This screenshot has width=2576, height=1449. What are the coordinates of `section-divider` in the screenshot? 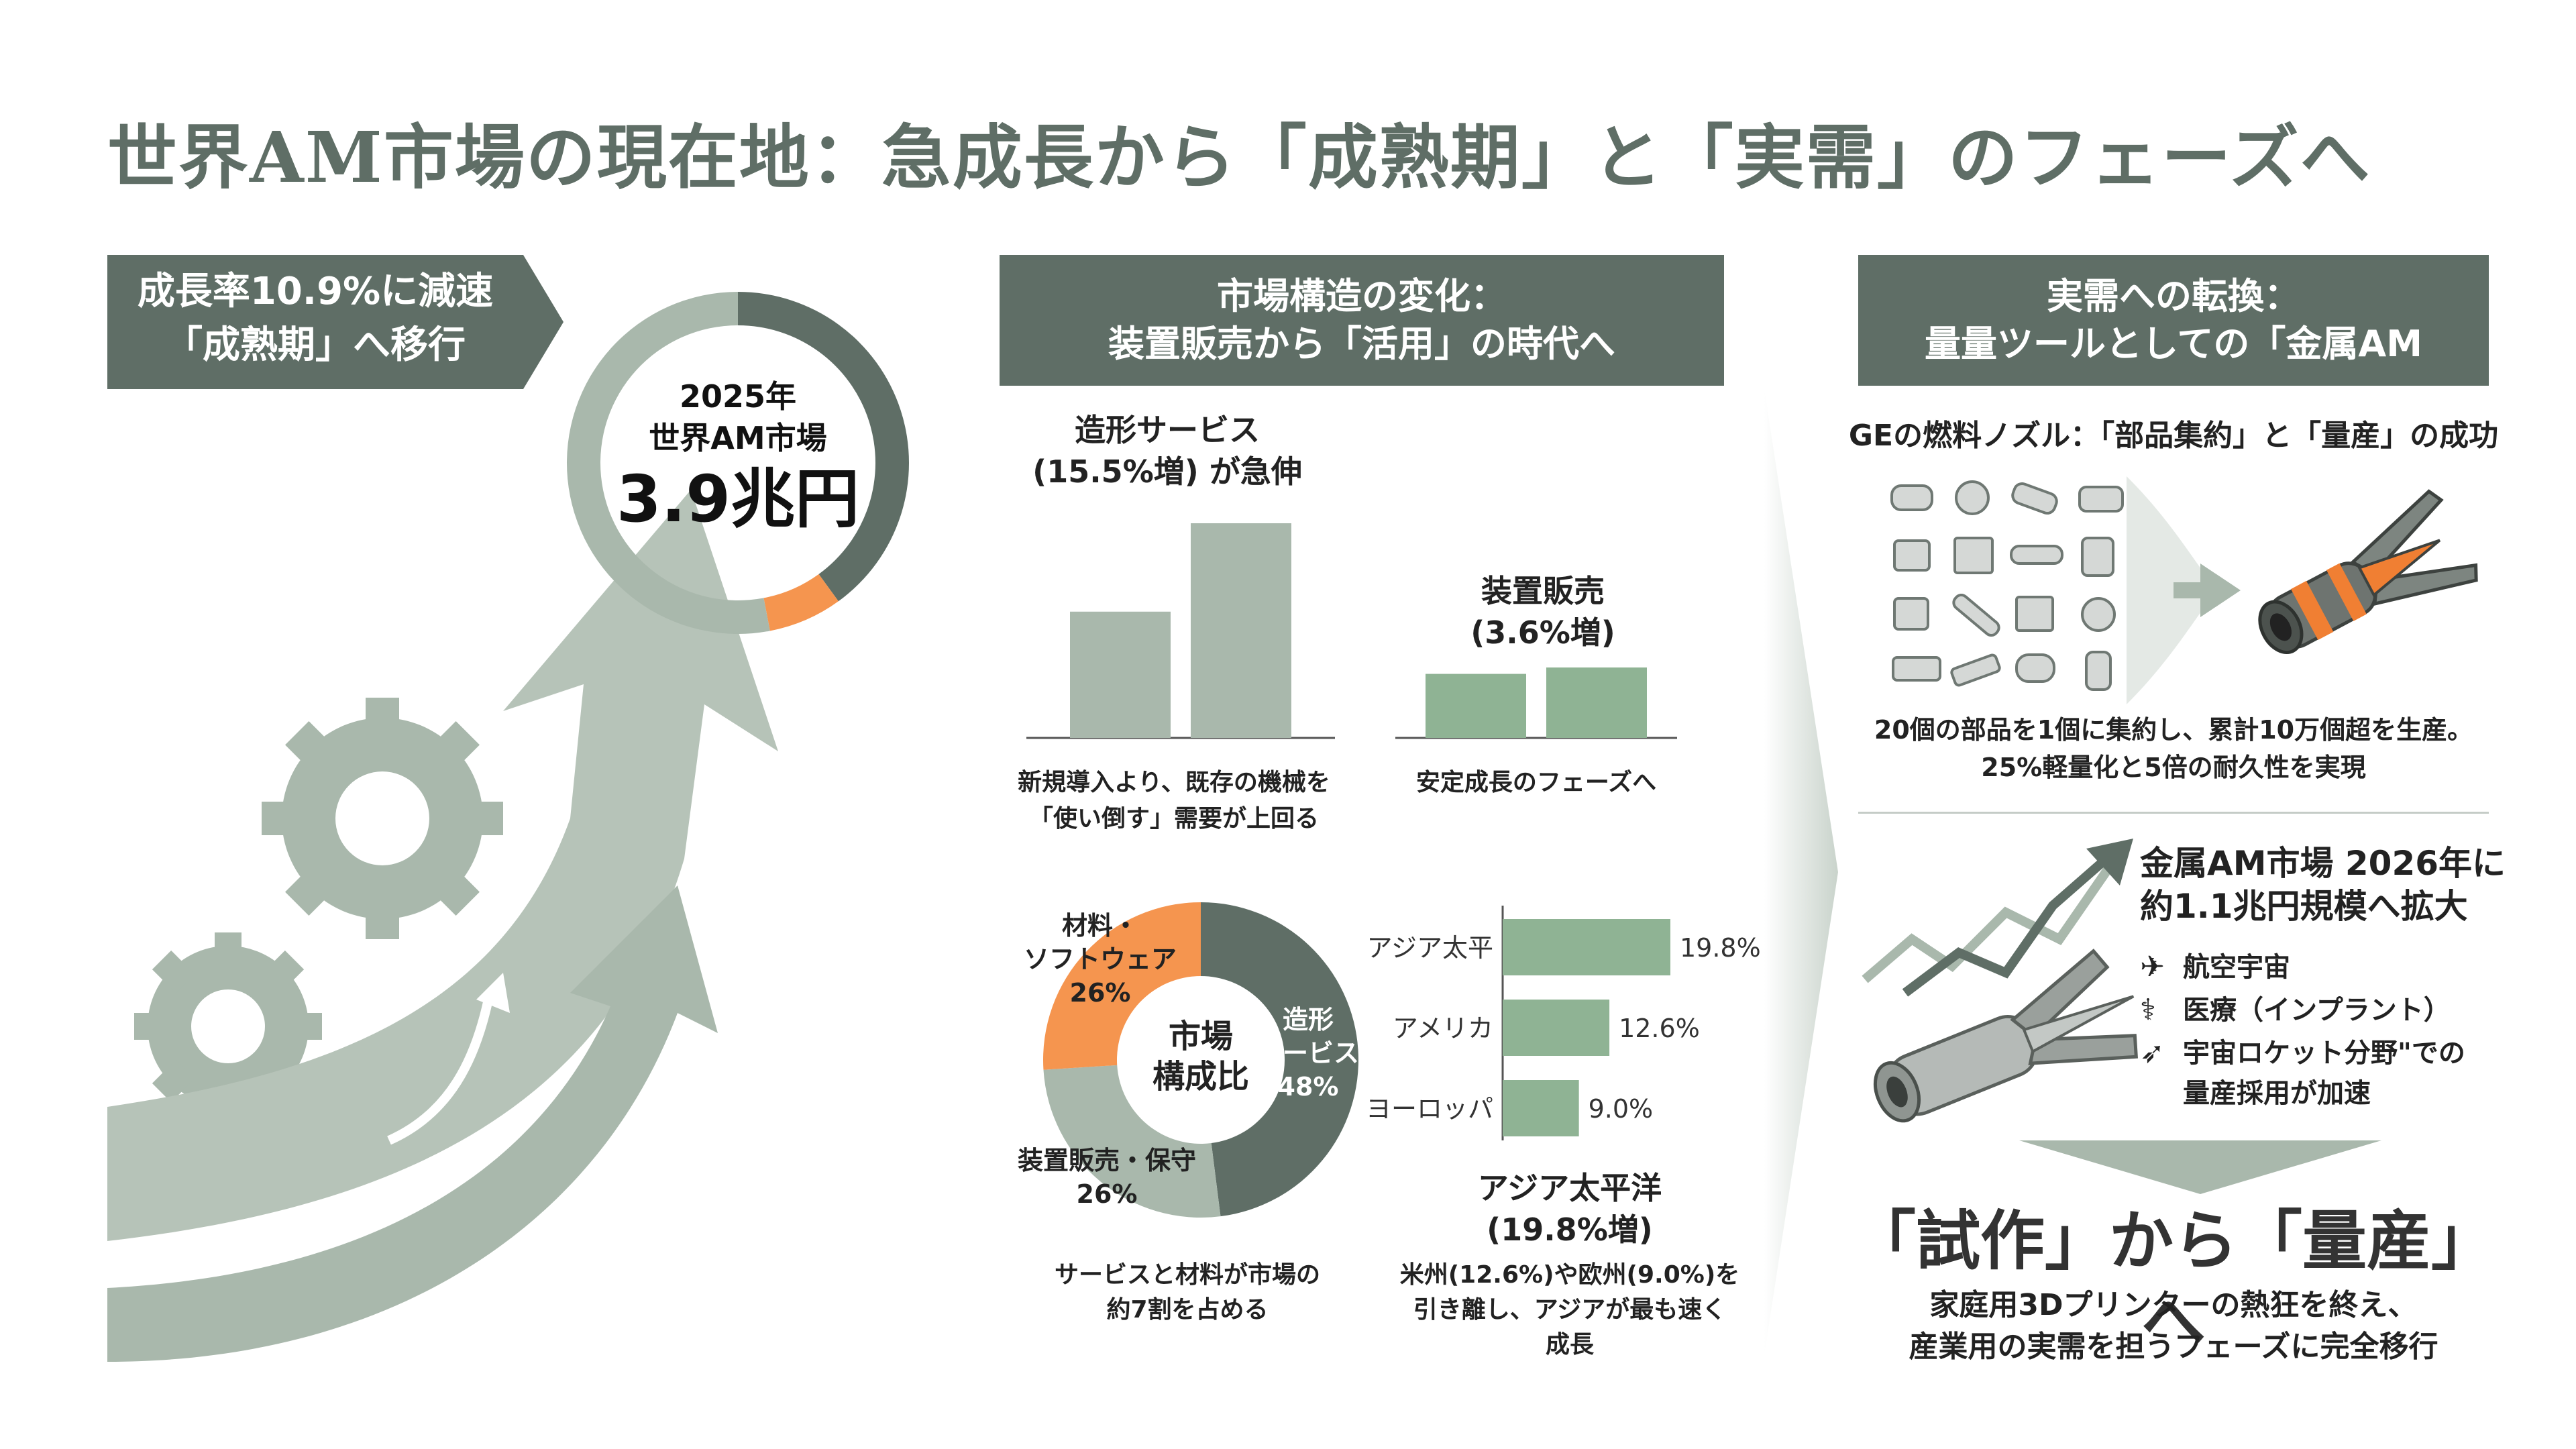 It's located at (2173, 813).